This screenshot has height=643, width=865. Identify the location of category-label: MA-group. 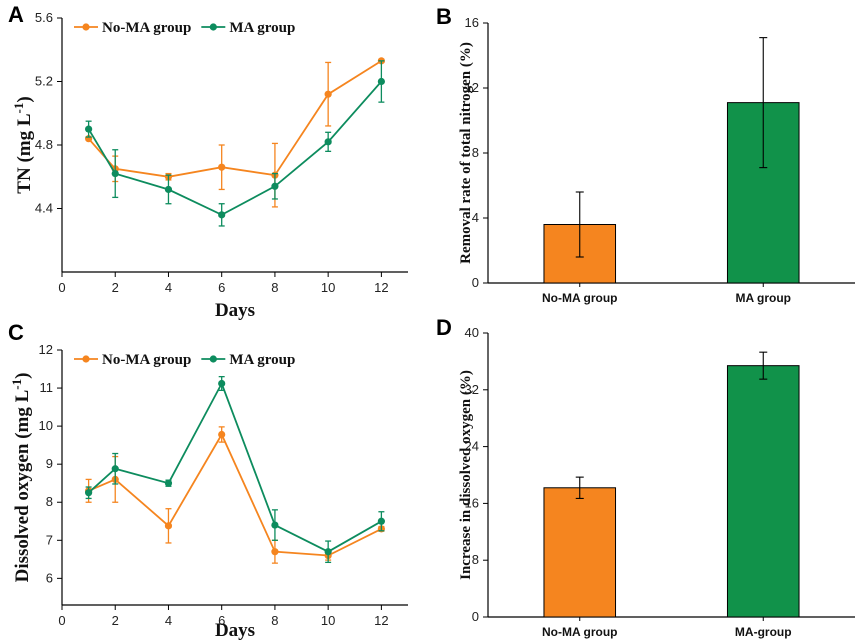
(763, 632).